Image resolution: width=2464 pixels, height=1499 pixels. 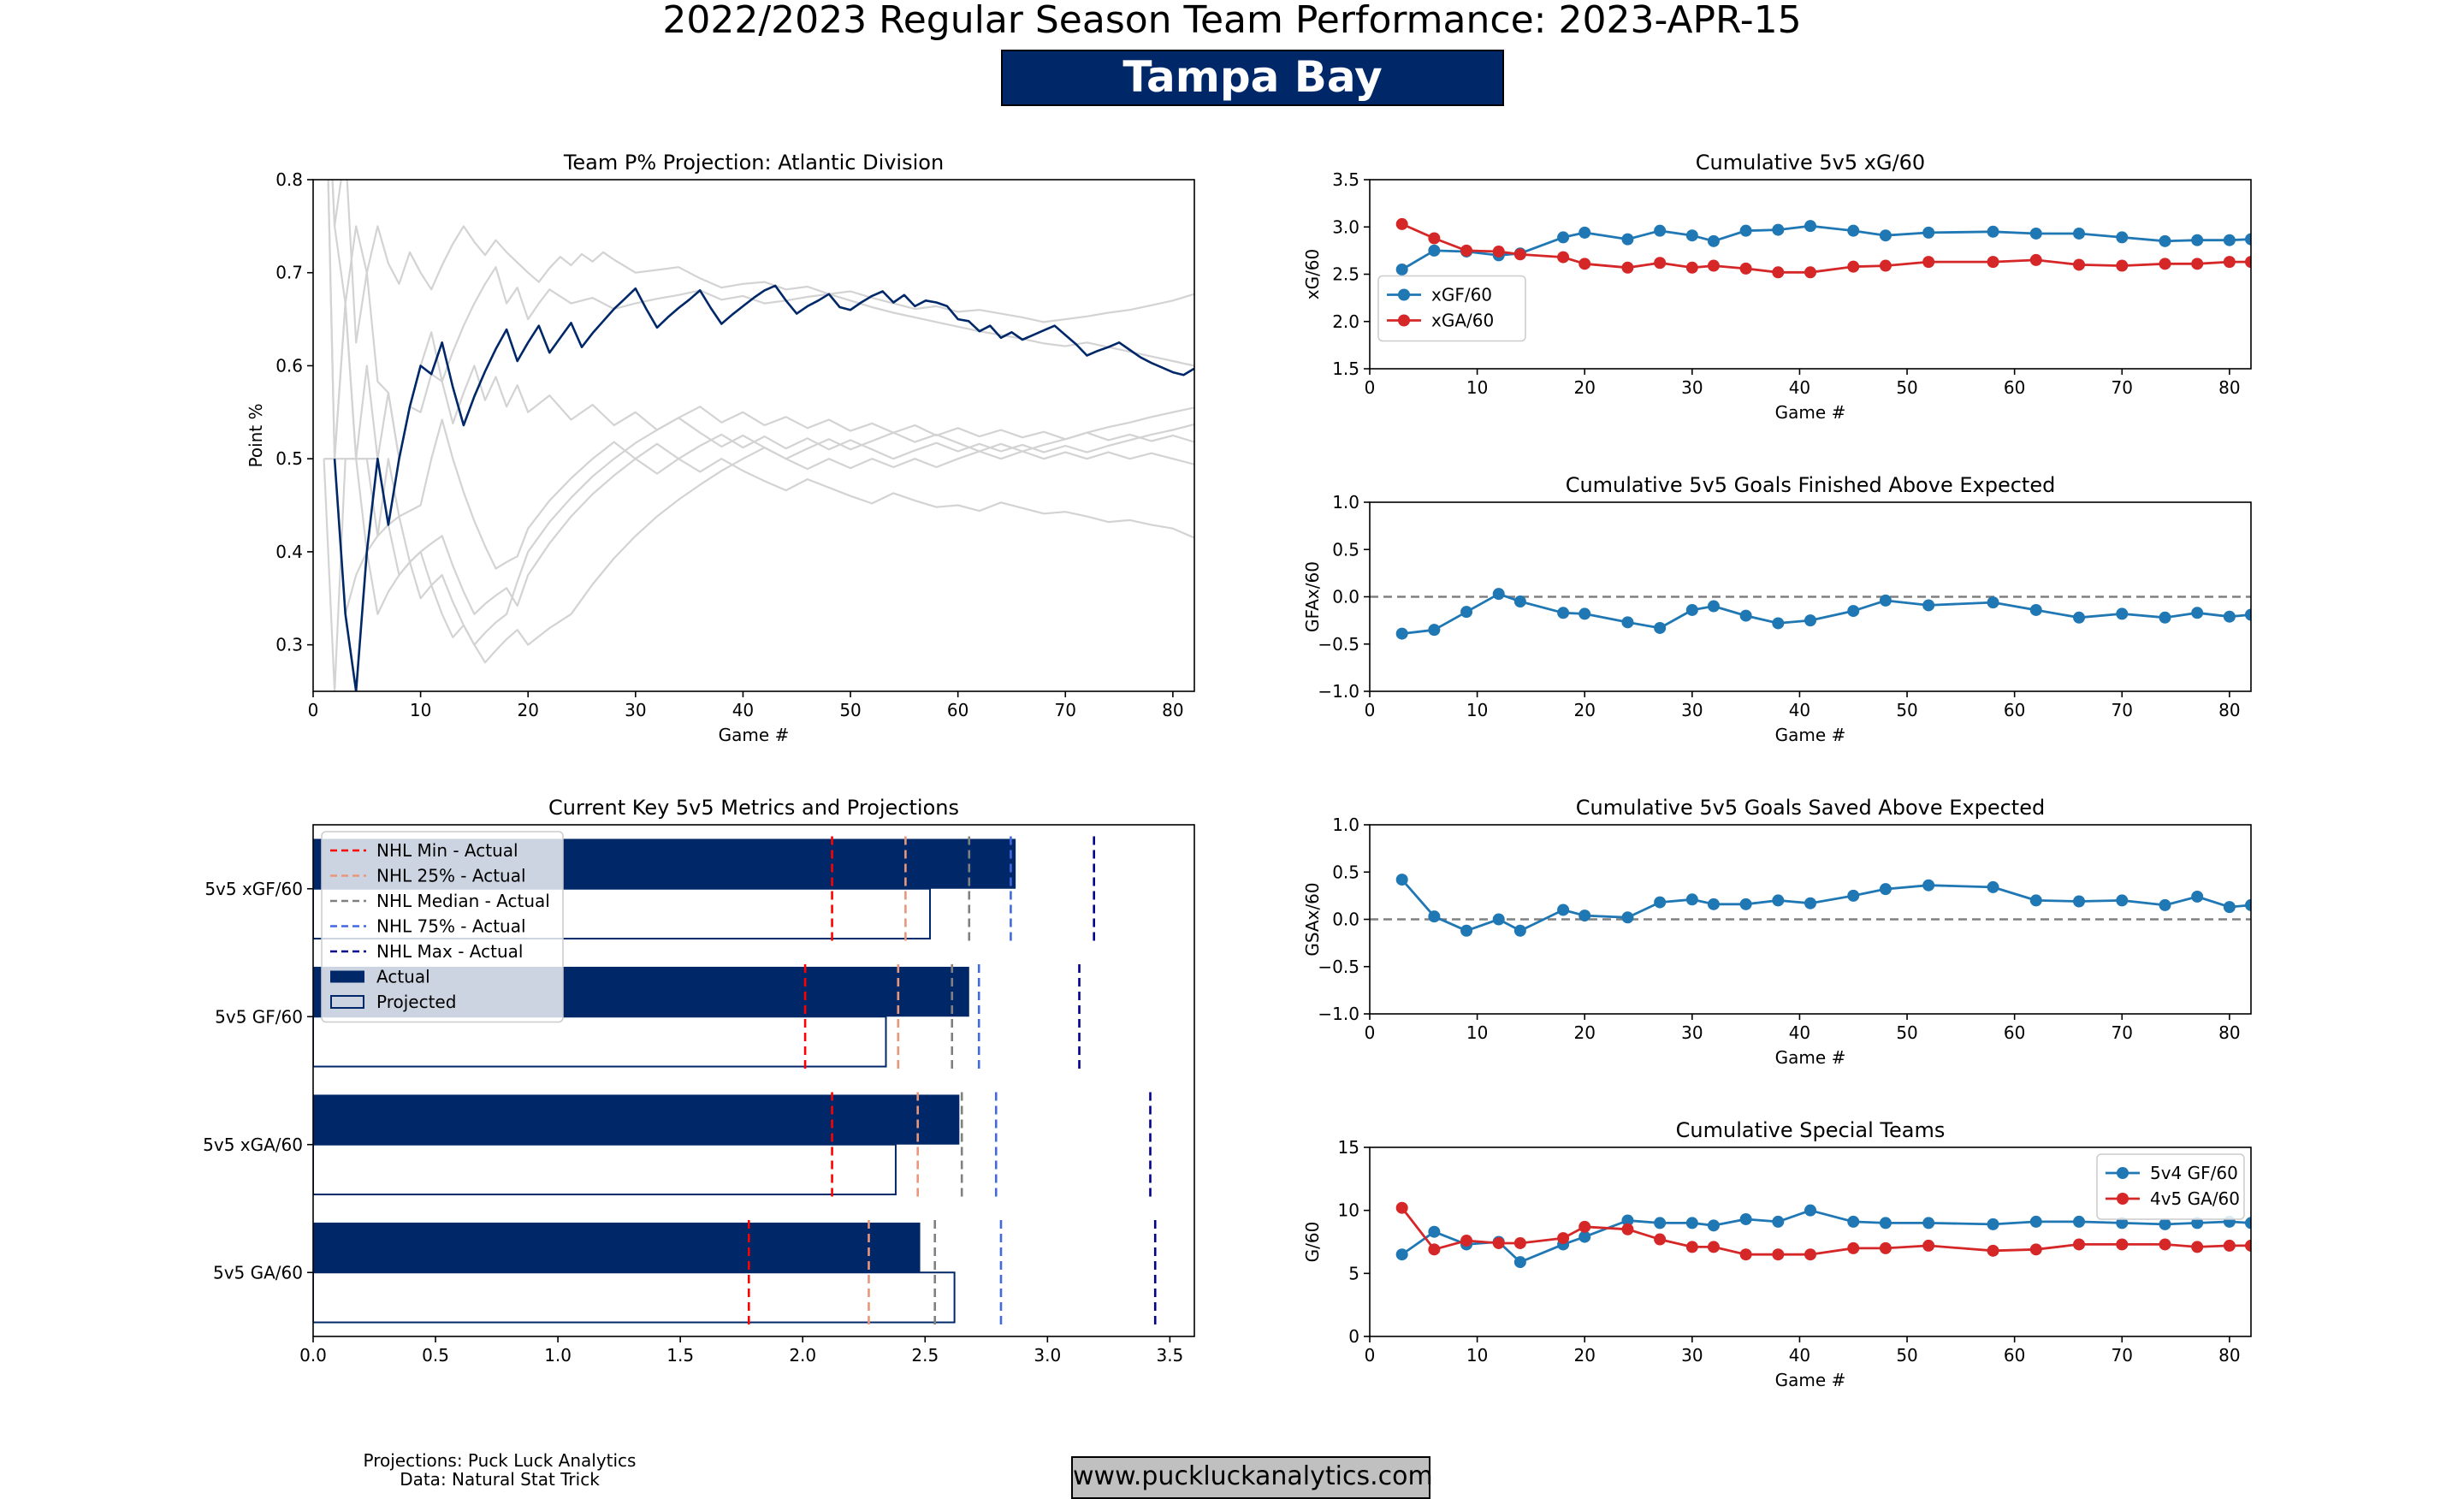 What do you see at coordinates (1338, 644) in the screenshot?
I see `y-tick-label: −0.5` at bounding box center [1338, 644].